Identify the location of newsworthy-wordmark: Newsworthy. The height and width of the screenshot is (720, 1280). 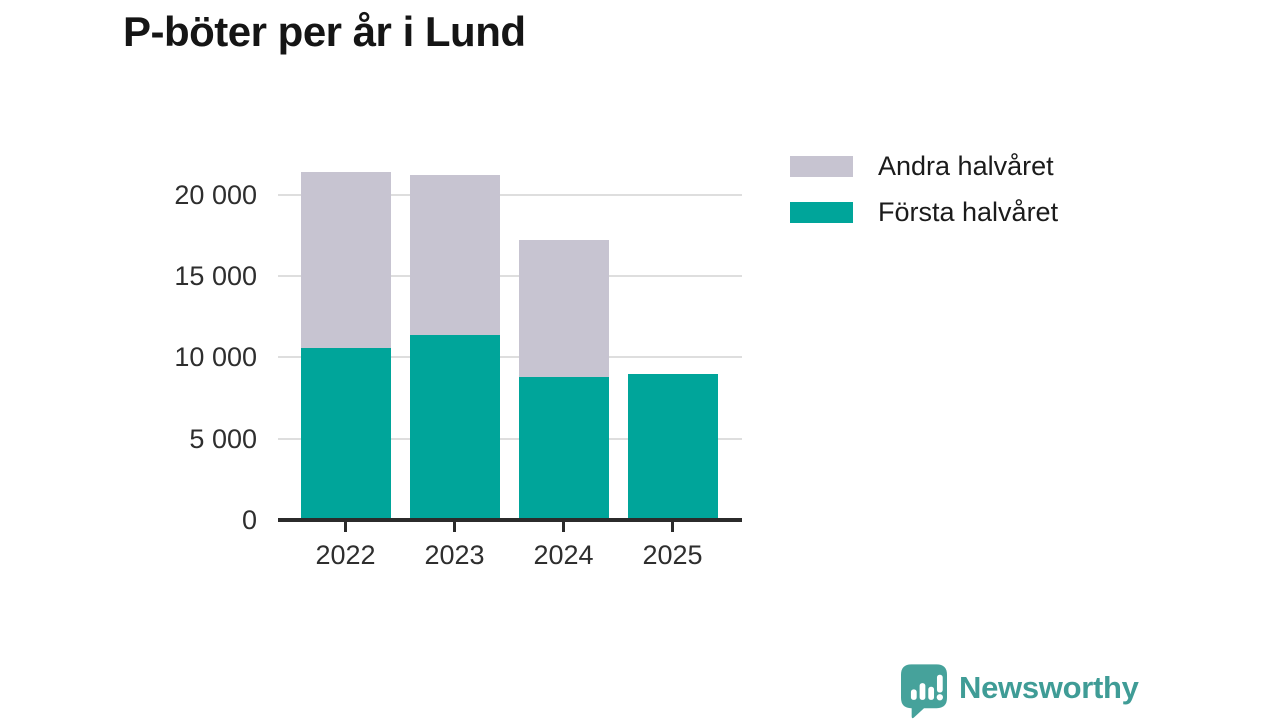
(1049, 687).